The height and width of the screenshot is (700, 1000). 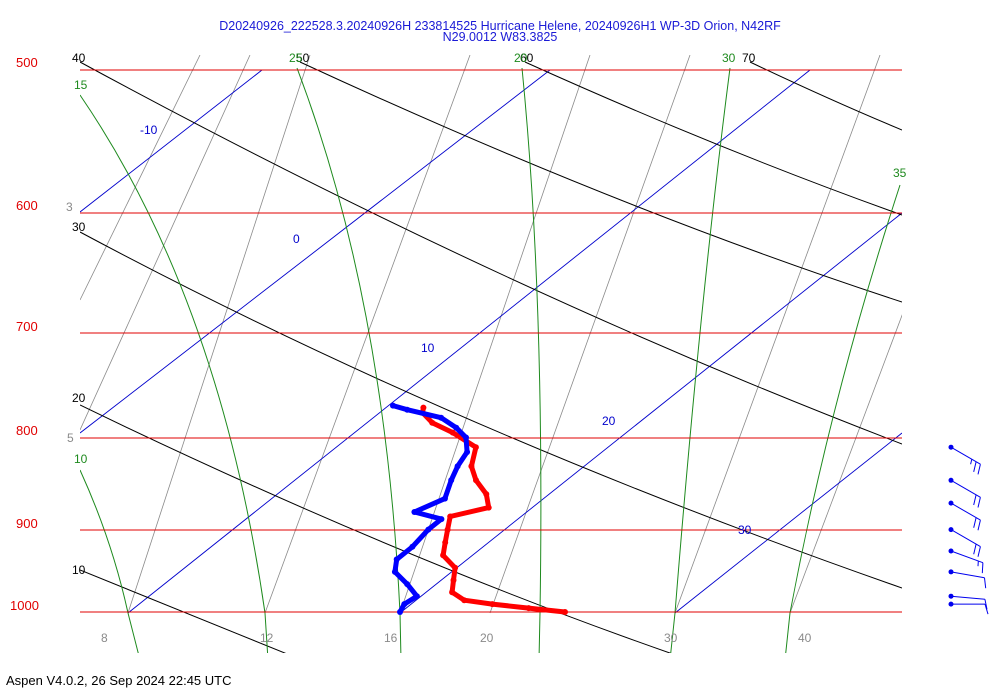 What do you see at coordinates (521, 58) in the screenshot?
I see `moist-adiabat-label: 20` at bounding box center [521, 58].